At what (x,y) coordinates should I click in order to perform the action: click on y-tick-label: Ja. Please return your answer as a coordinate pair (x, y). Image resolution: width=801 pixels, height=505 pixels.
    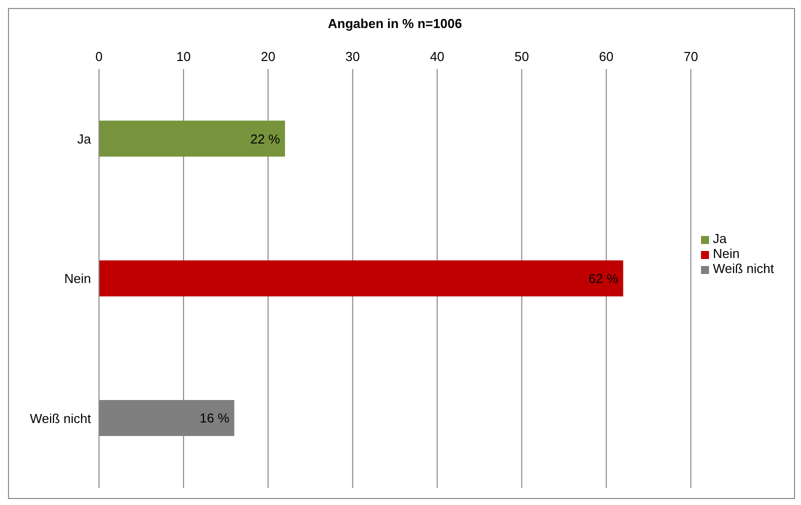
    Looking at the image, I should click on (84, 138).